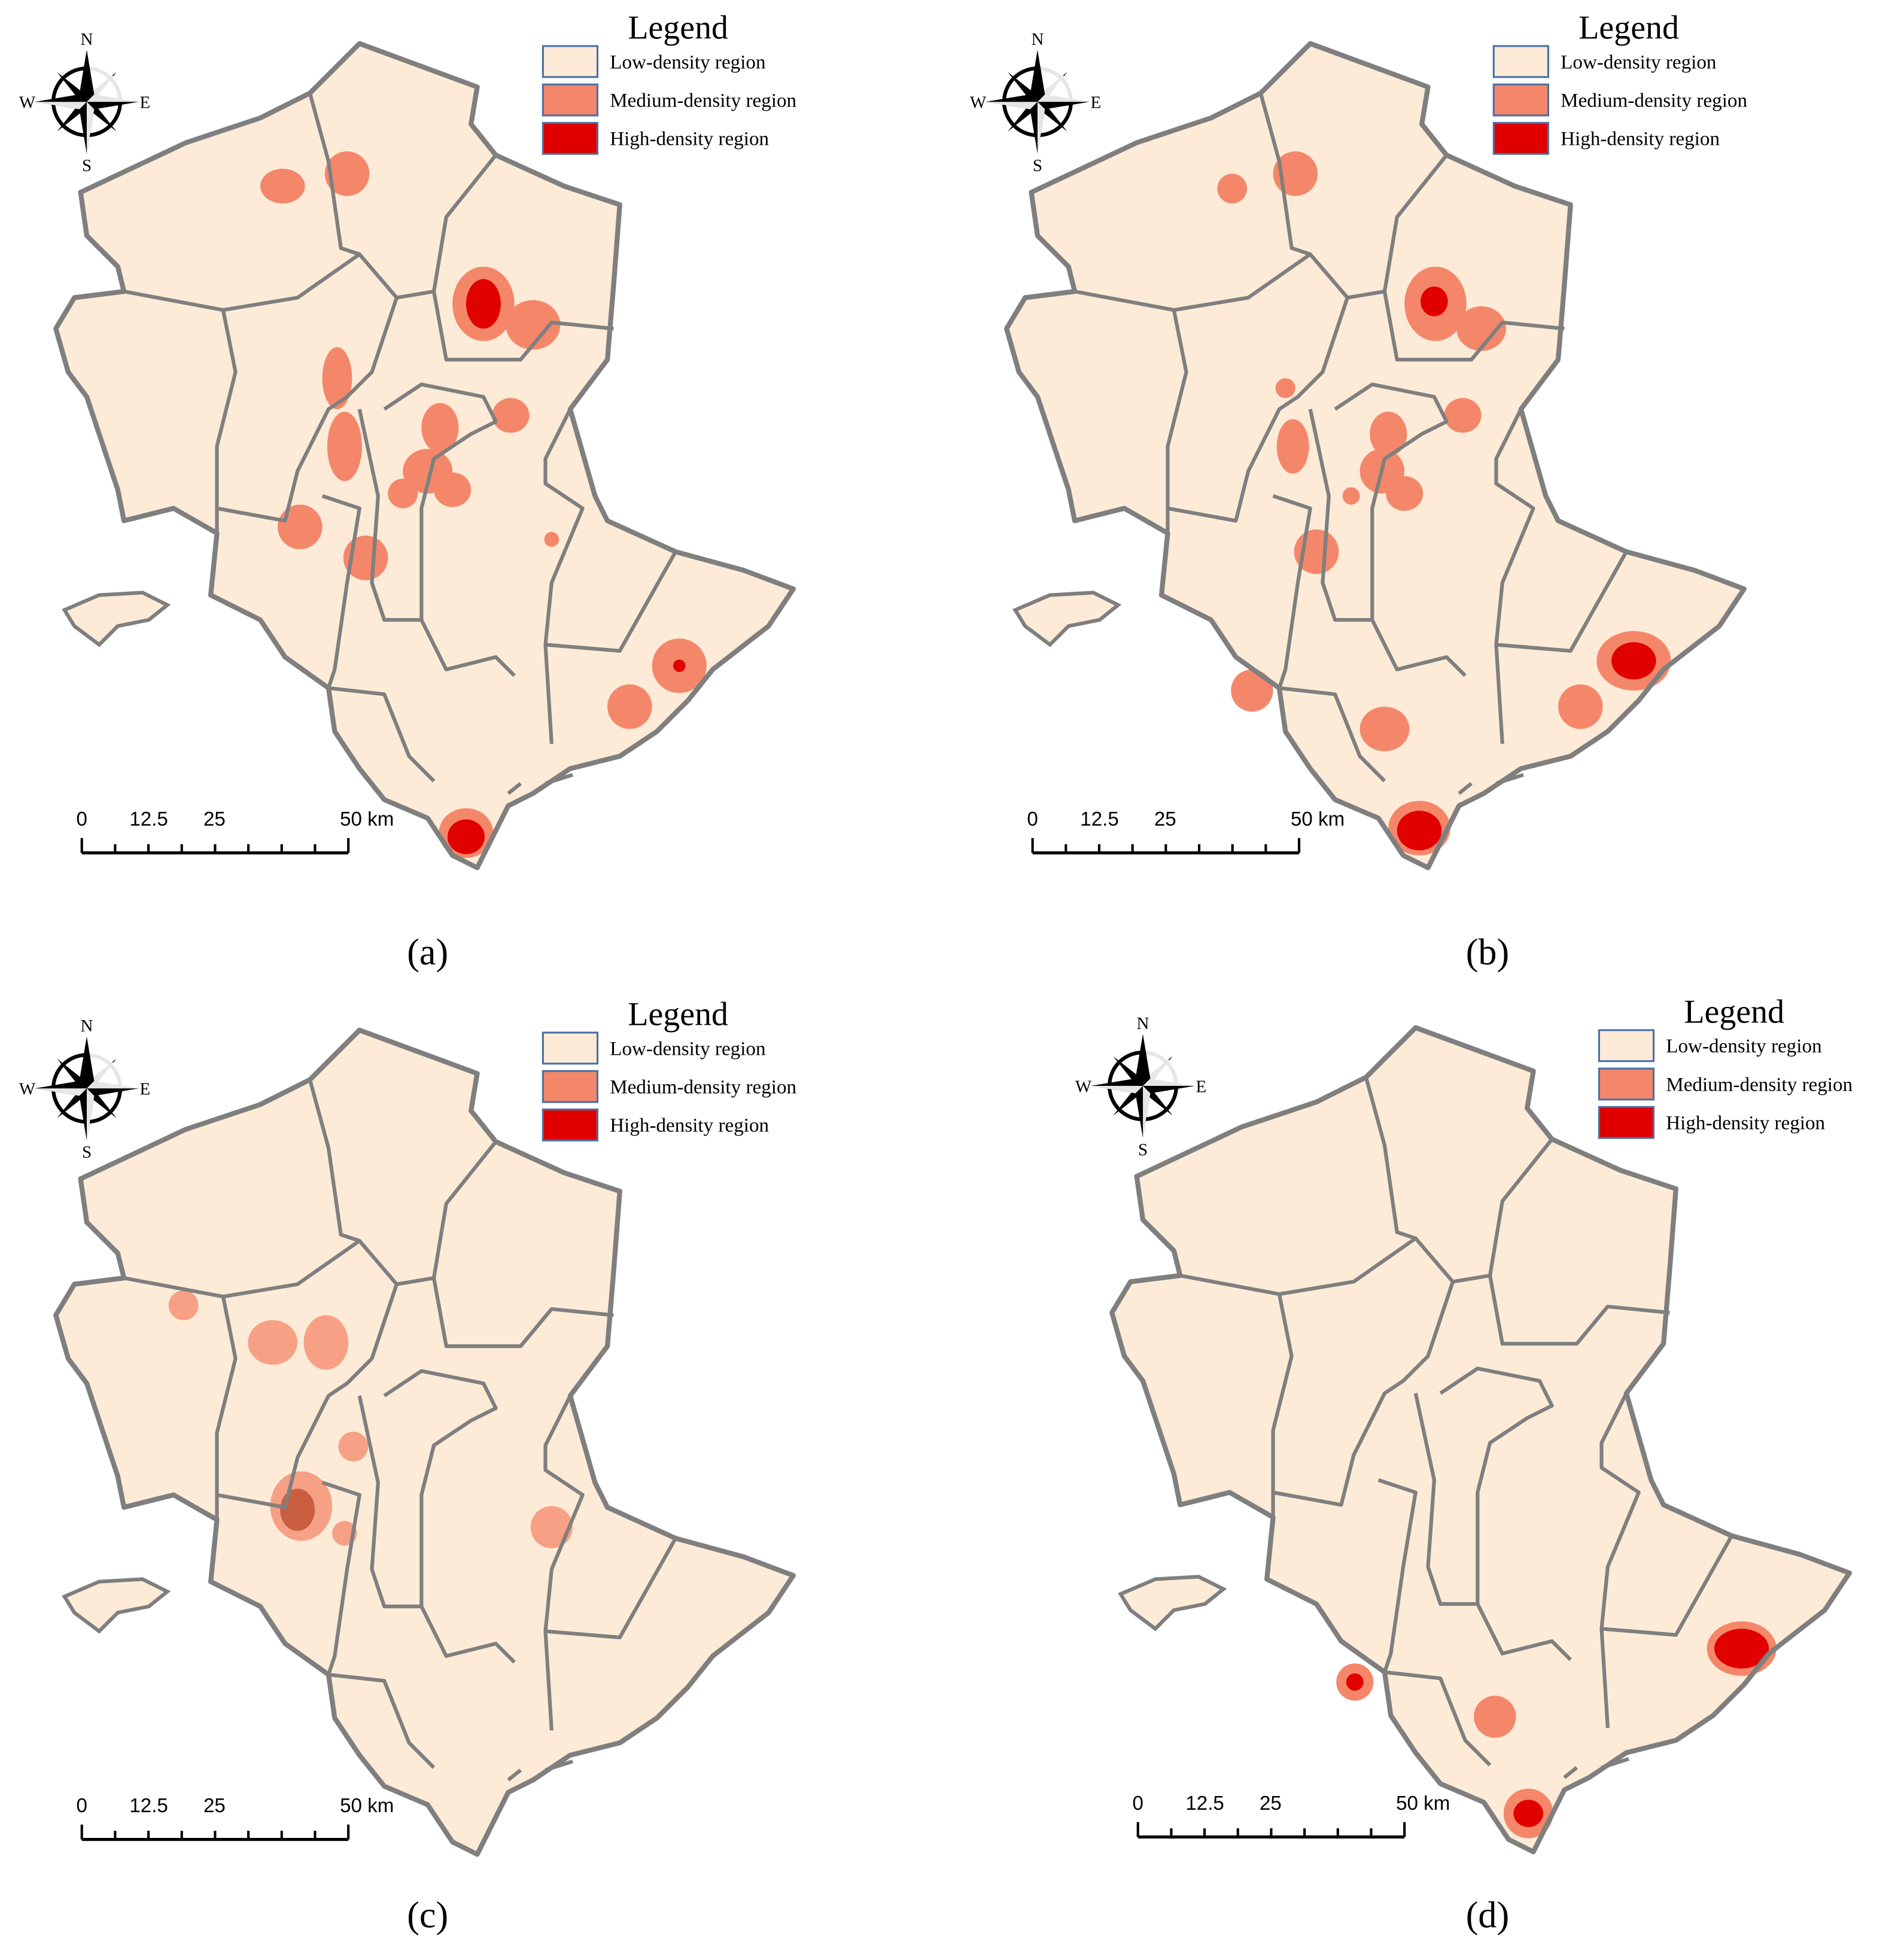 This screenshot has height=1945, width=1904. Describe the element at coordinates (1099, 819) in the screenshot. I see `scale-label: 12.5` at that location.